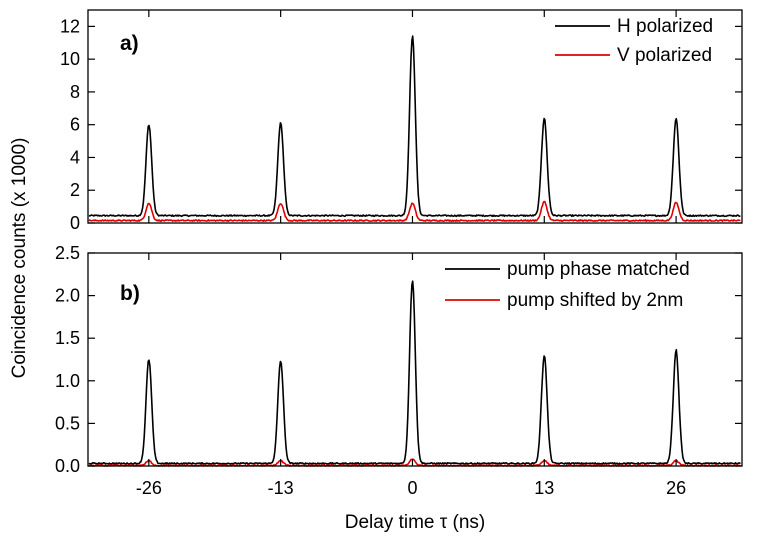 Image resolution: width=781 pixels, height=540 pixels. What do you see at coordinates (595, 300) in the screenshot?
I see `legend-label: pump shifted by 2nm` at bounding box center [595, 300].